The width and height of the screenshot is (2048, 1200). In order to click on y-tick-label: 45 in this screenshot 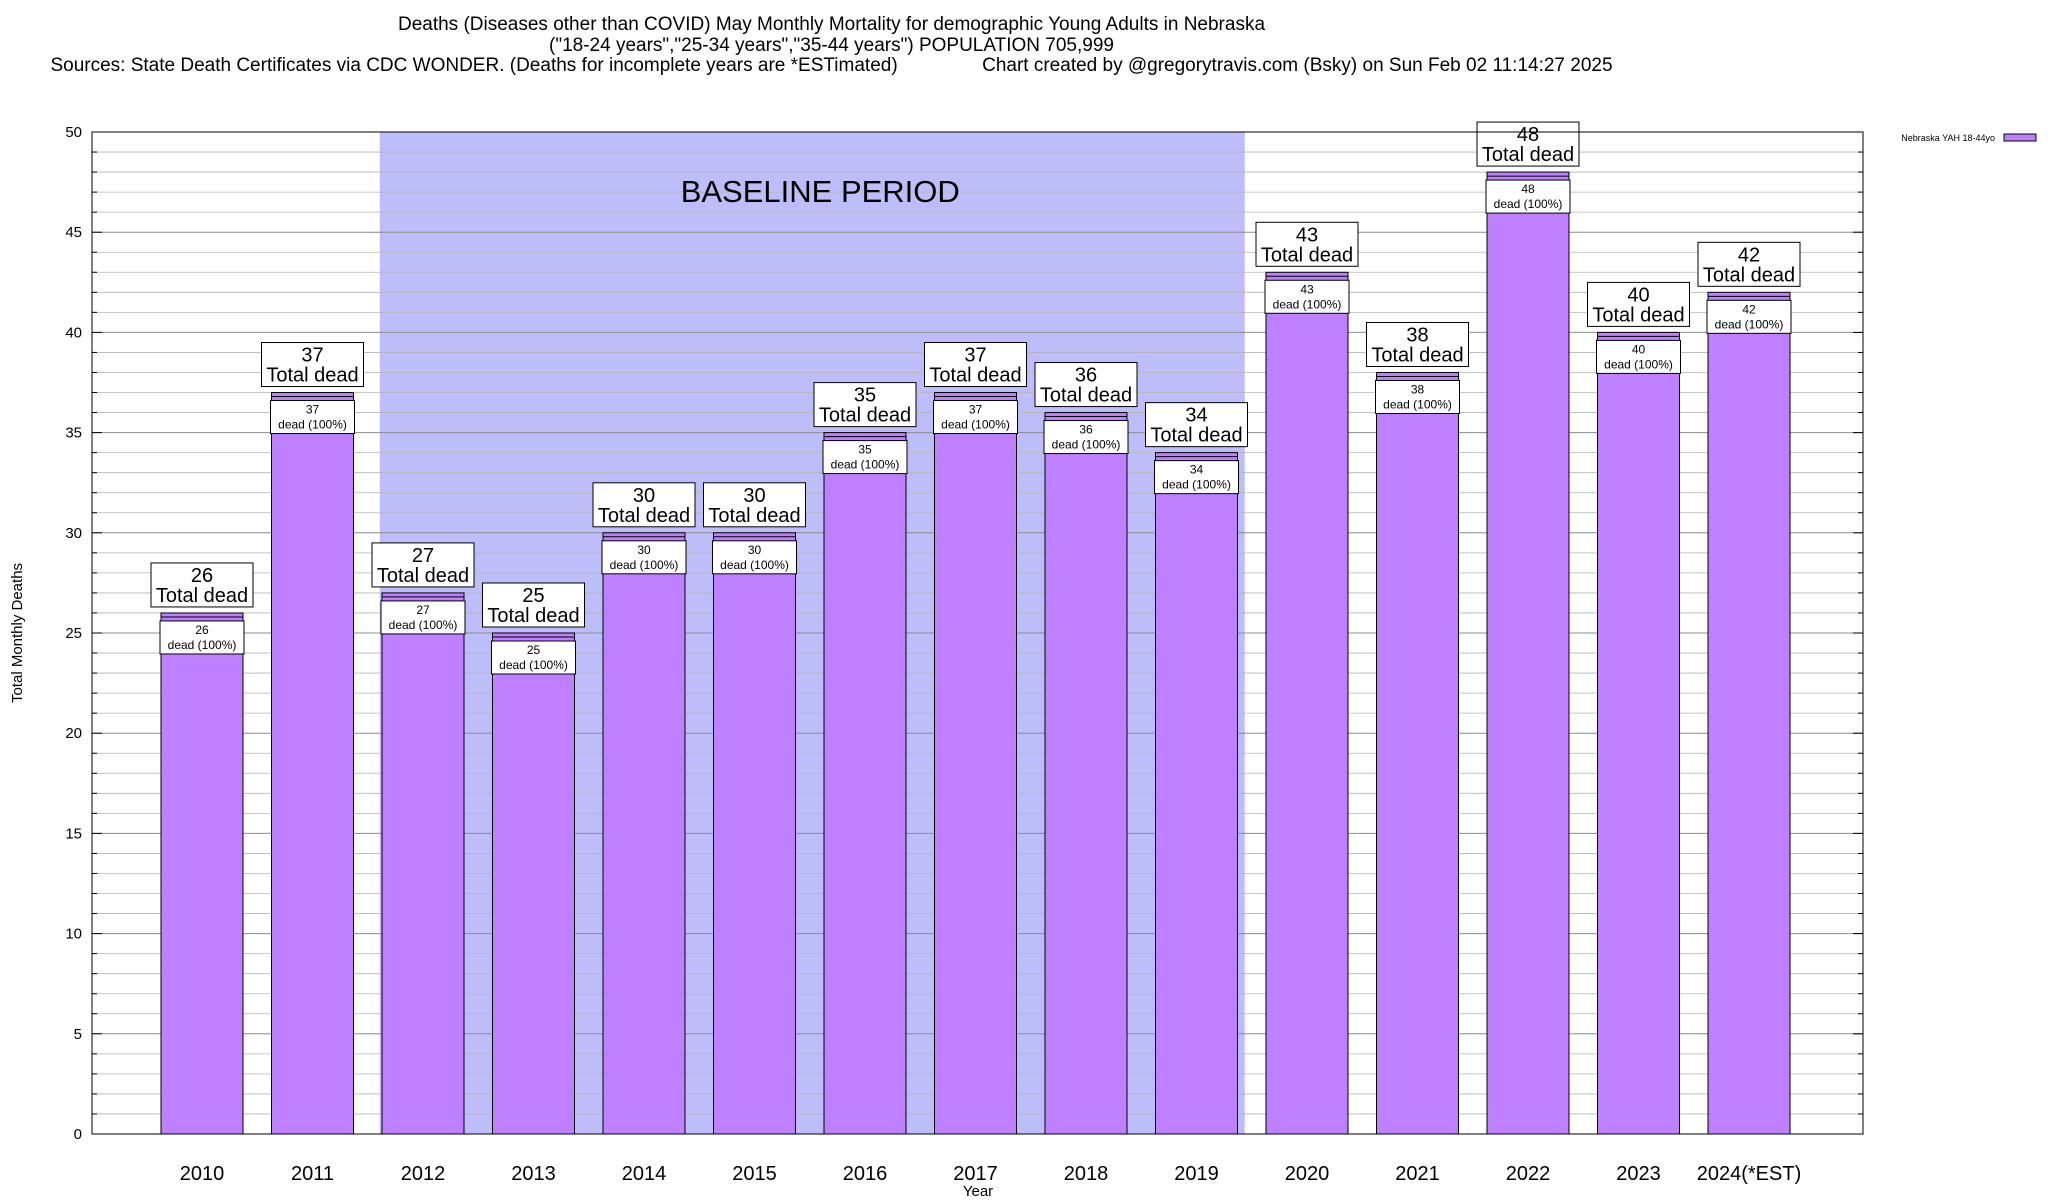, I will do `click(73, 232)`.